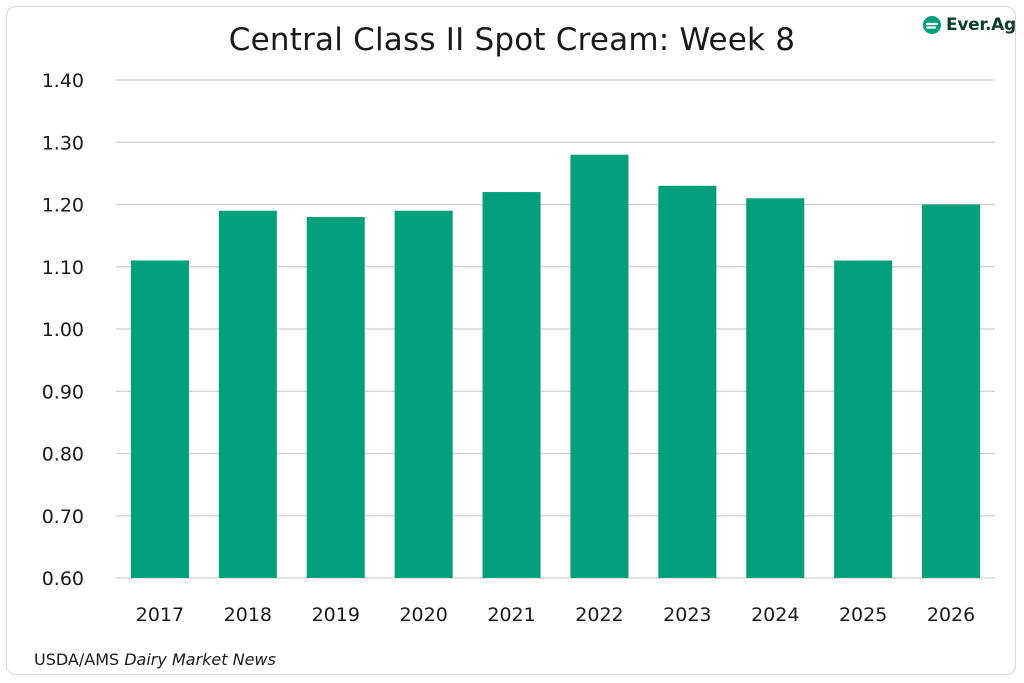 The width and height of the screenshot is (1024, 683). What do you see at coordinates (512, 40) in the screenshot?
I see `chart-title: Central Class II Spot Cream: Week 8` at bounding box center [512, 40].